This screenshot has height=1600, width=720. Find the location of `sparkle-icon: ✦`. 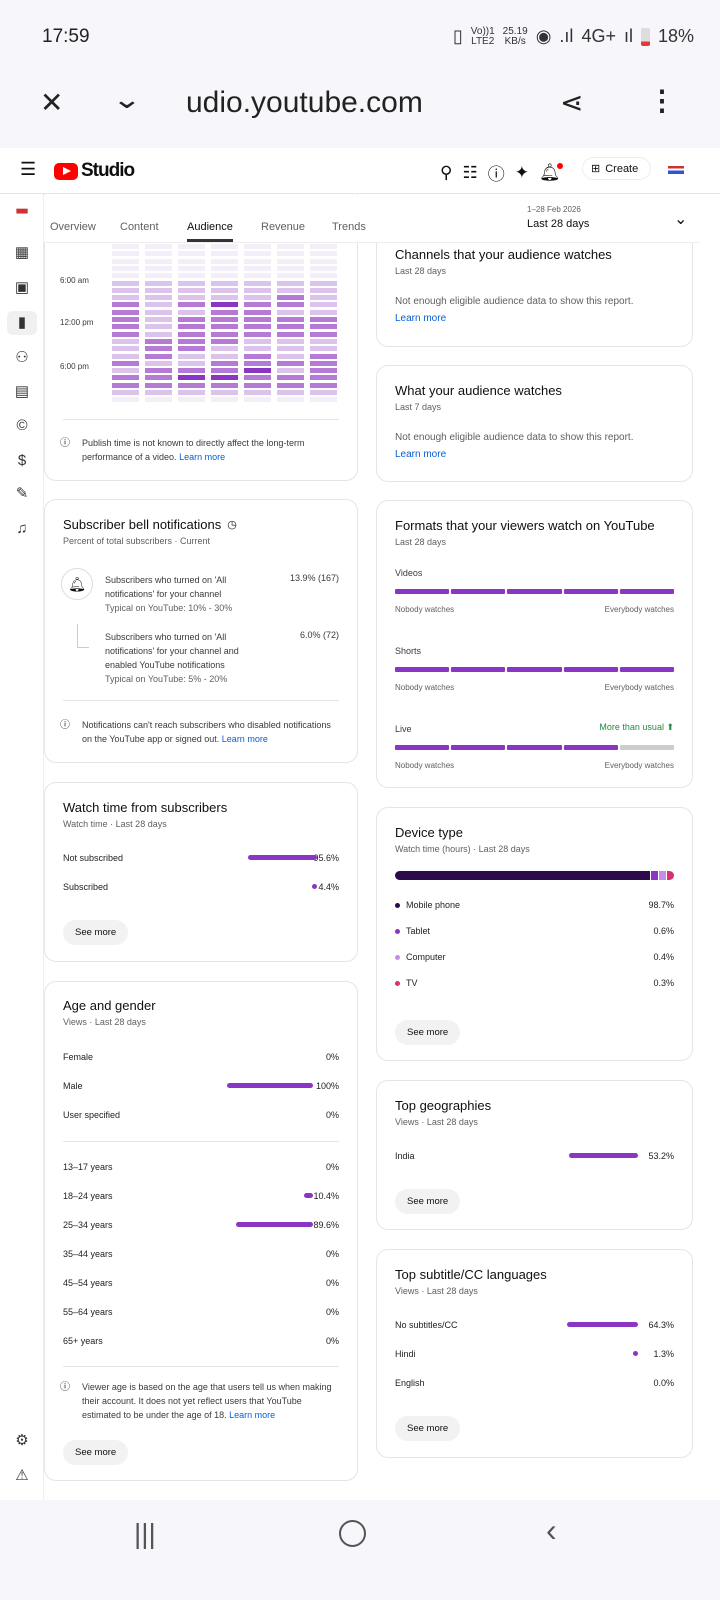

sparkle-icon: ✦ is located at coordinates (521, 172).